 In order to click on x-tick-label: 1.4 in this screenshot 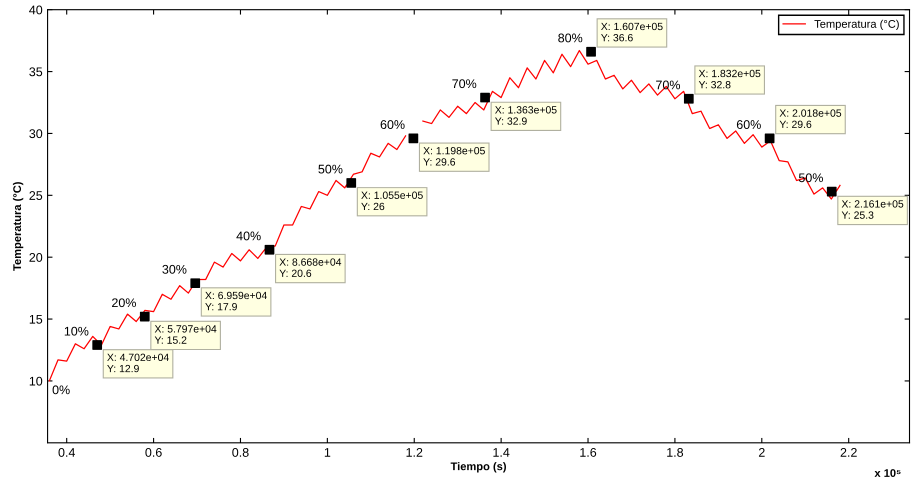, I will do `click(501, 452)`.